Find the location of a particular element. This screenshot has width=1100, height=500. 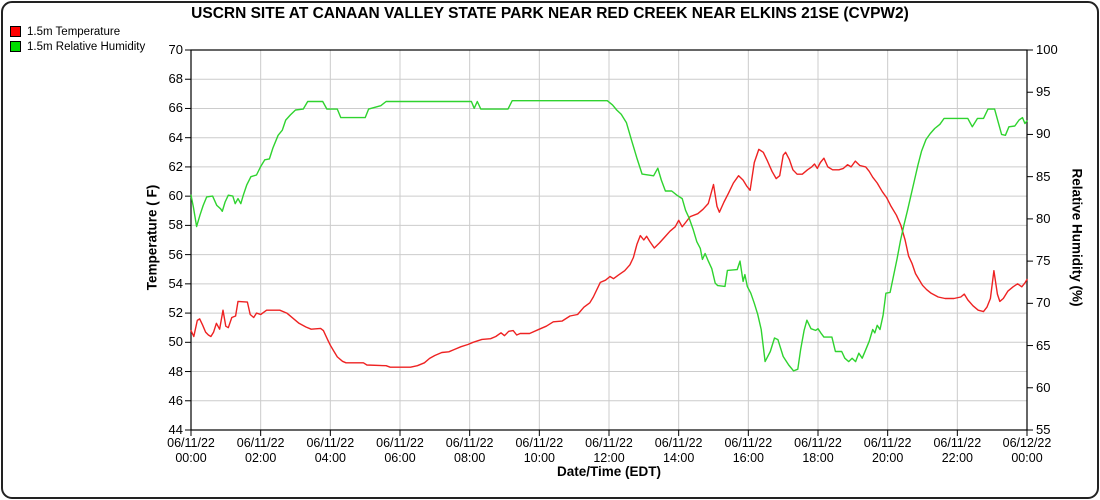

y-tick-label-left: 44 is located at coordinates (175, 429).